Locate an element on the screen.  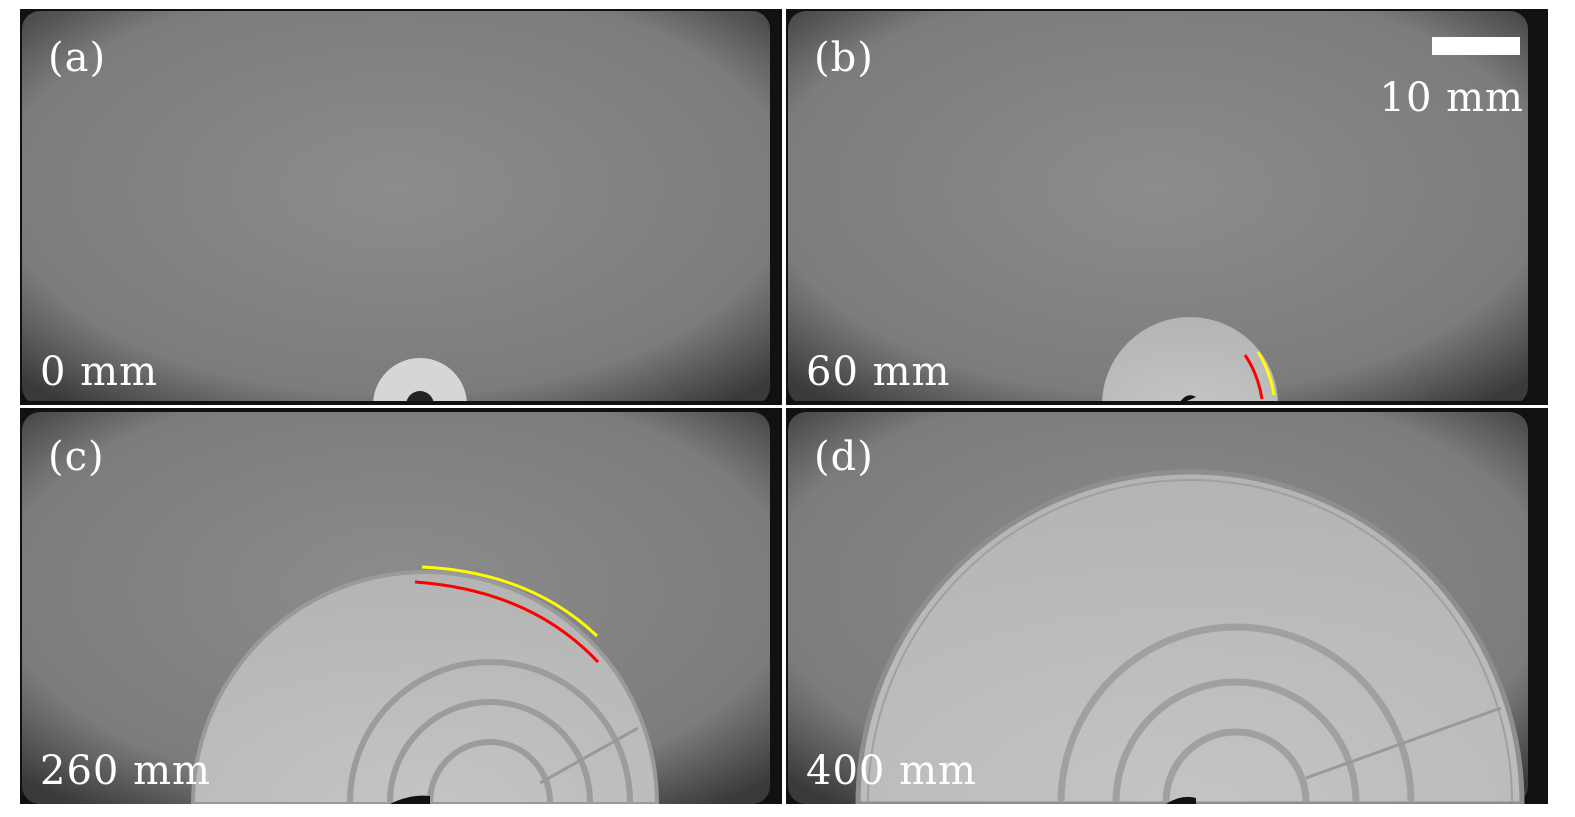
distance-label: 0 mm is located at coordinates (99, 372).